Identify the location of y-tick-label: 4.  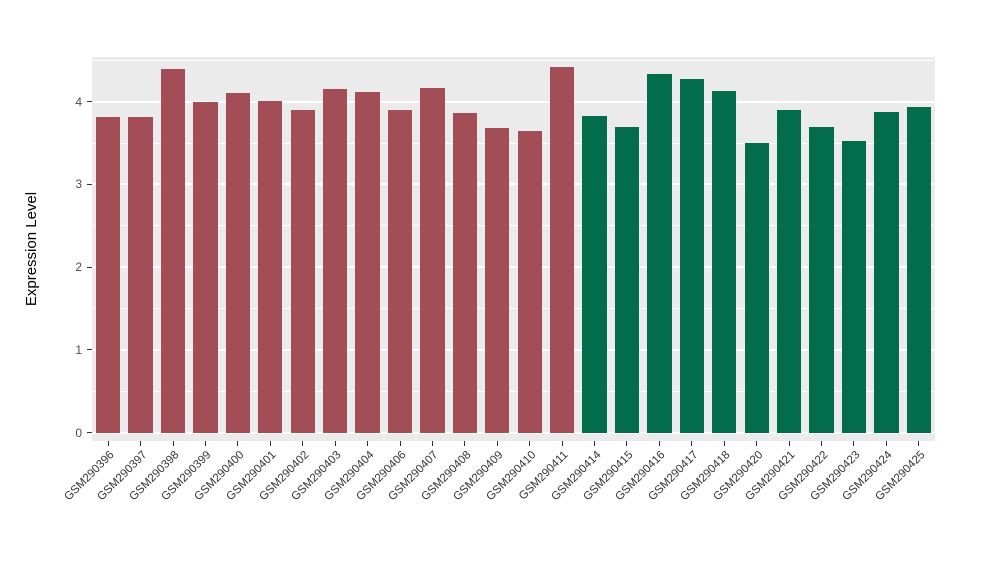
(78, 101).